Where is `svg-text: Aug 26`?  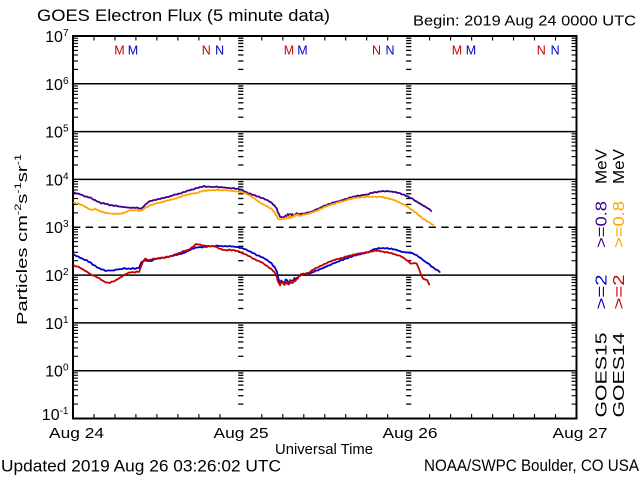
svg-text: Aug 26 is located at coordinates (410, 434).